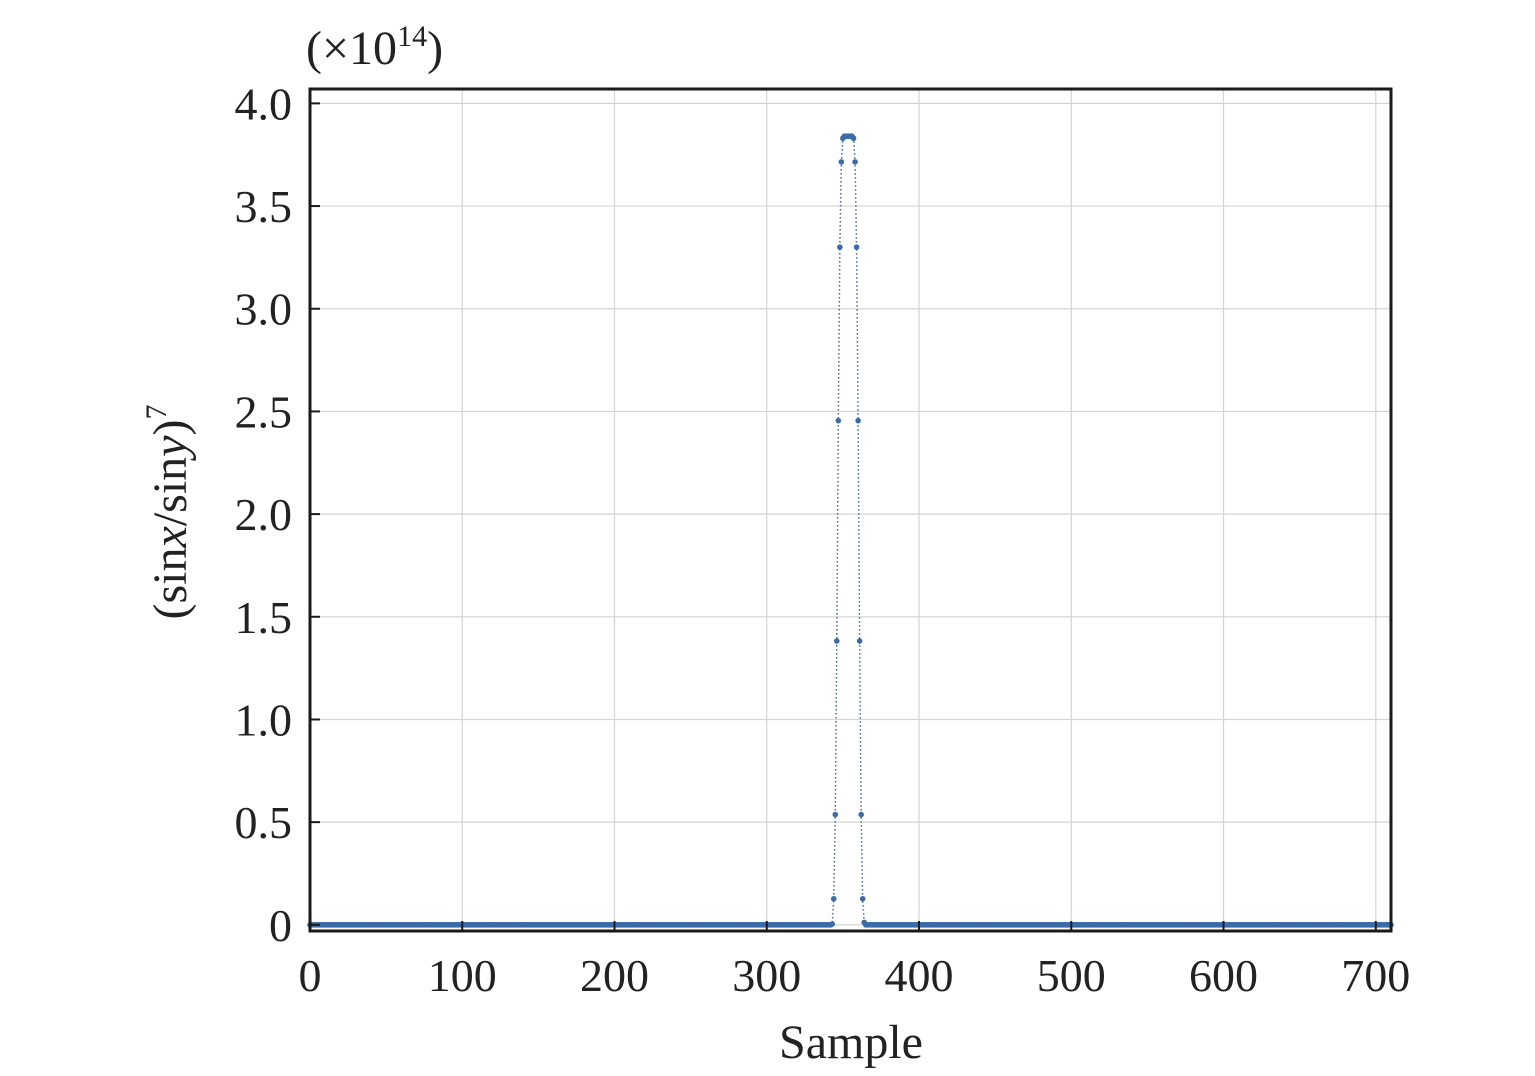 The width and height of the screenshot is (1535, 1076). What do you see at coordinates (412, 36) in the screenshot?
I see `y-scale-exponent: 14` at bounding box center [412, 36].